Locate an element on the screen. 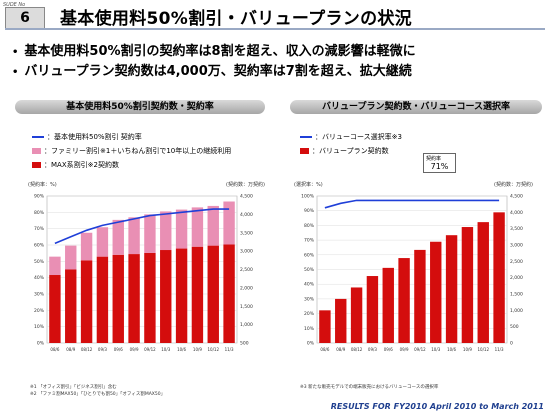 This screenshot has height=413, width=550. x-tick-label: 08/6 is located at coordinates (324, 349).